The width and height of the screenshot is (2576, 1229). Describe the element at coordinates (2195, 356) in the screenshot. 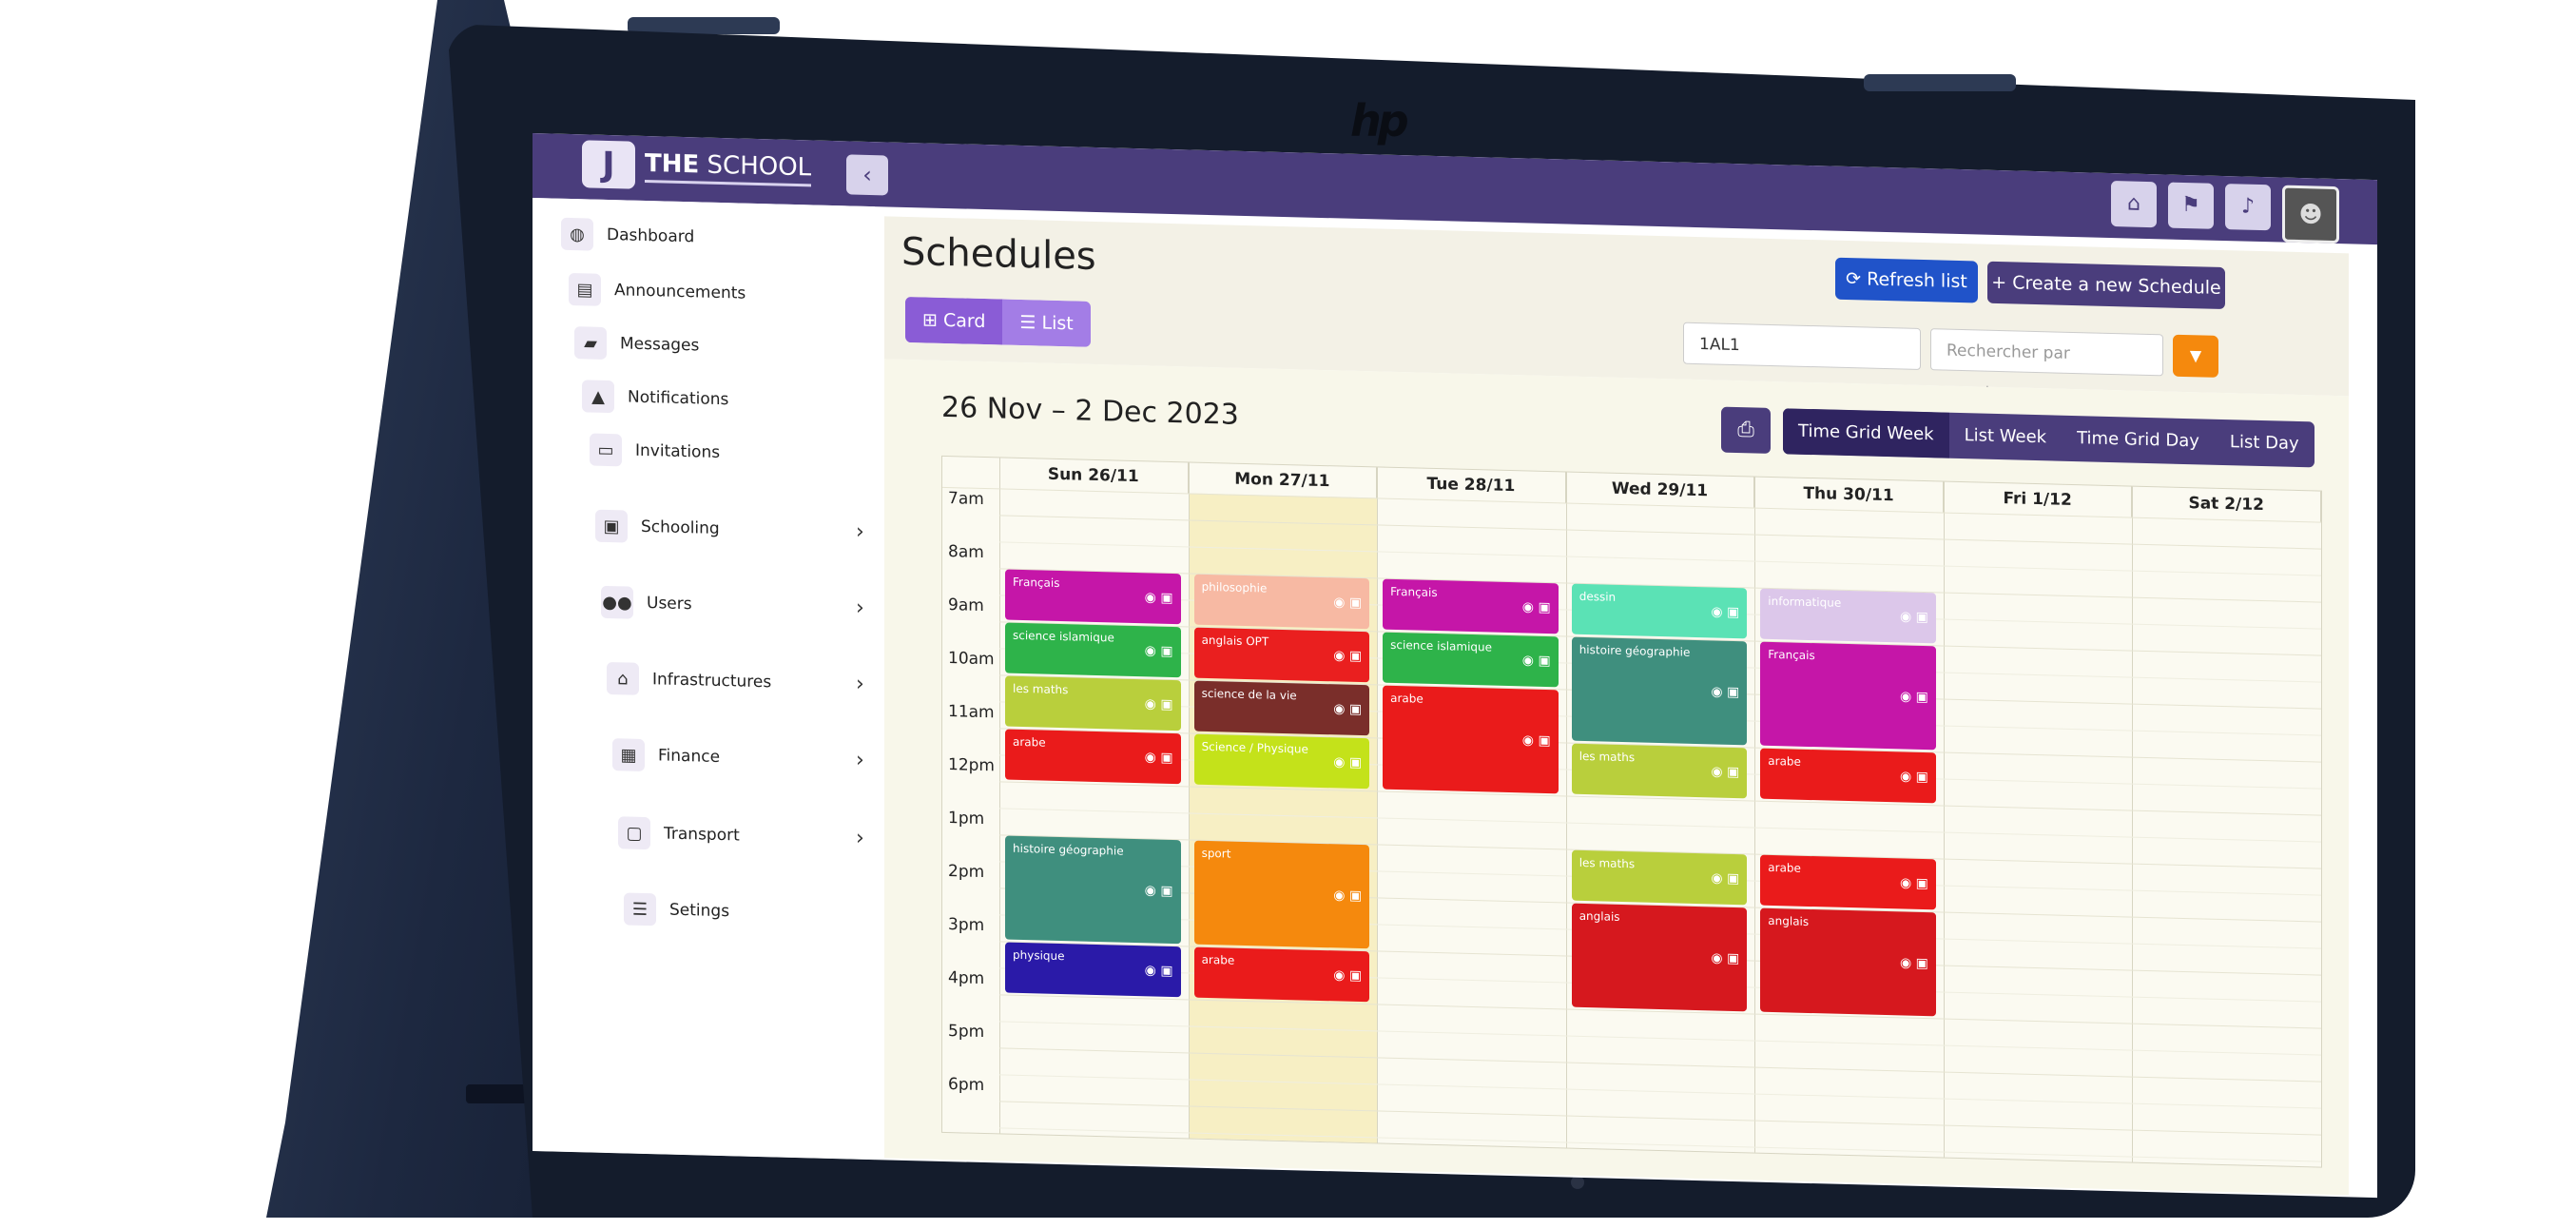

I see `filter-button: ▼` at that location.